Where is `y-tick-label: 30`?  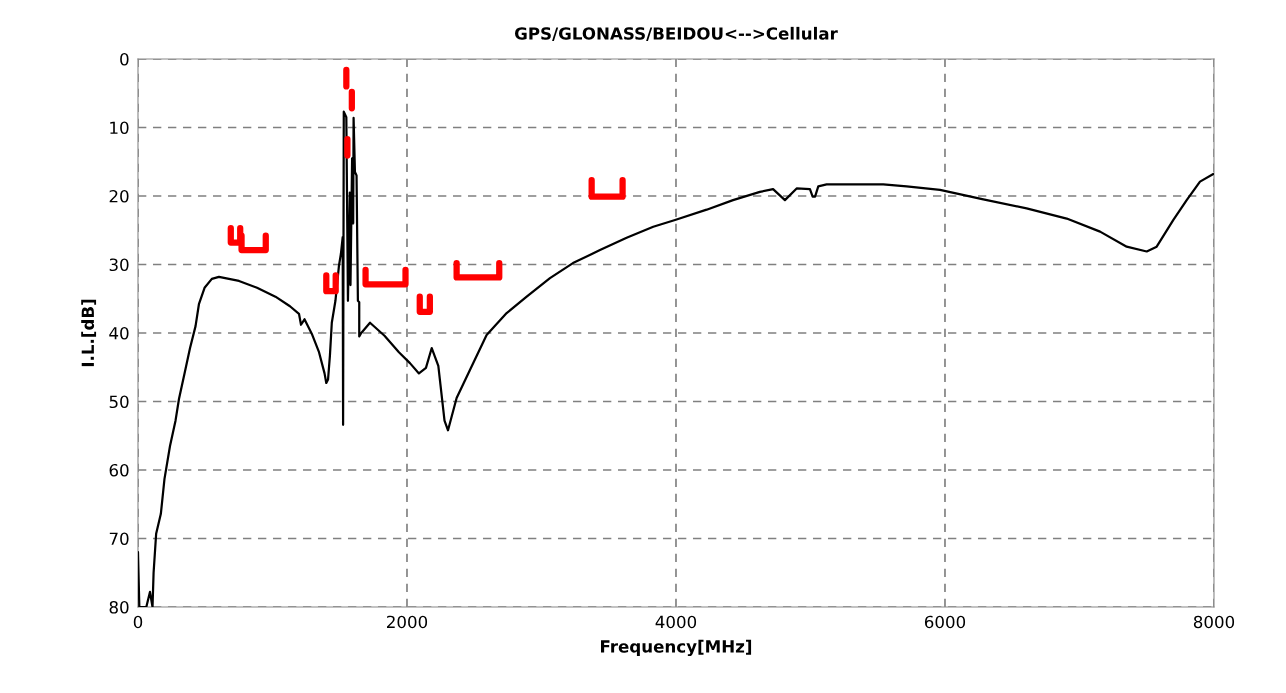
y-tick-label: 30 is located at coordinates (119, 265).